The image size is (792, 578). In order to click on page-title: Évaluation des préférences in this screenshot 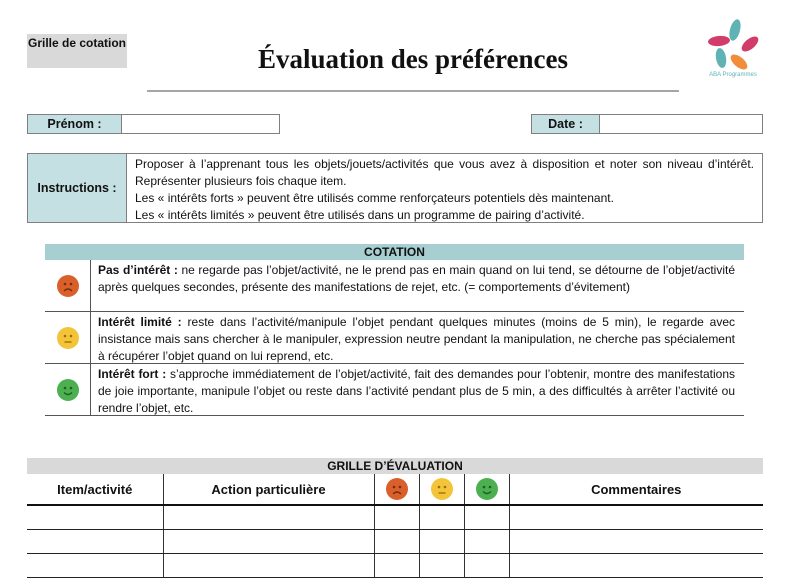, I will do `click(413, 59)`.